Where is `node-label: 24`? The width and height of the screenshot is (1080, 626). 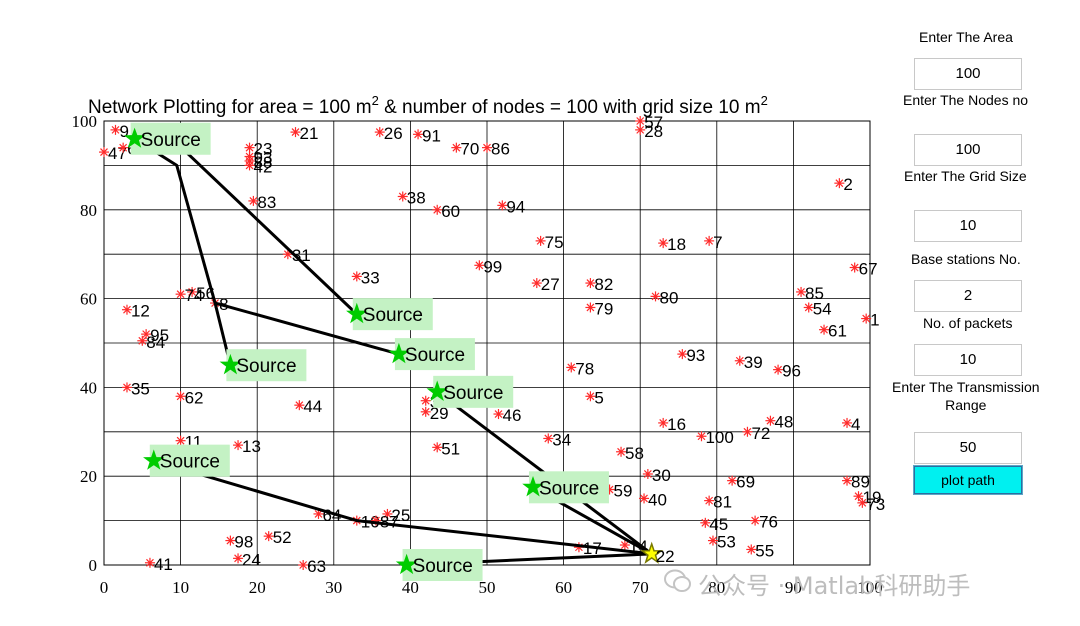 node-label: 24 is located at coordinates (251, 559).